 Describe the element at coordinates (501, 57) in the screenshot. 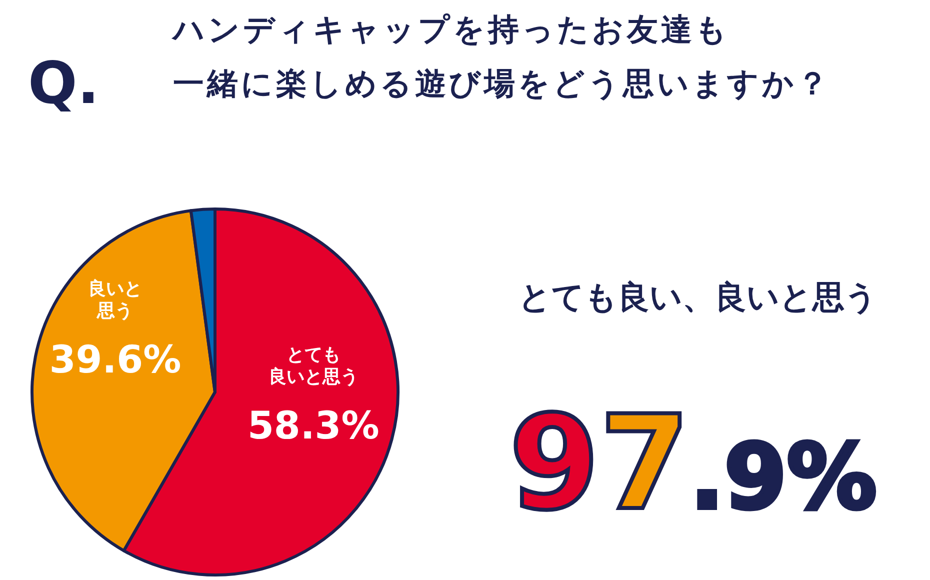

I see `text: ハンディキャップを持ったお友達も一緒に楽しめる遊び場をどう思いますか？` at that location.